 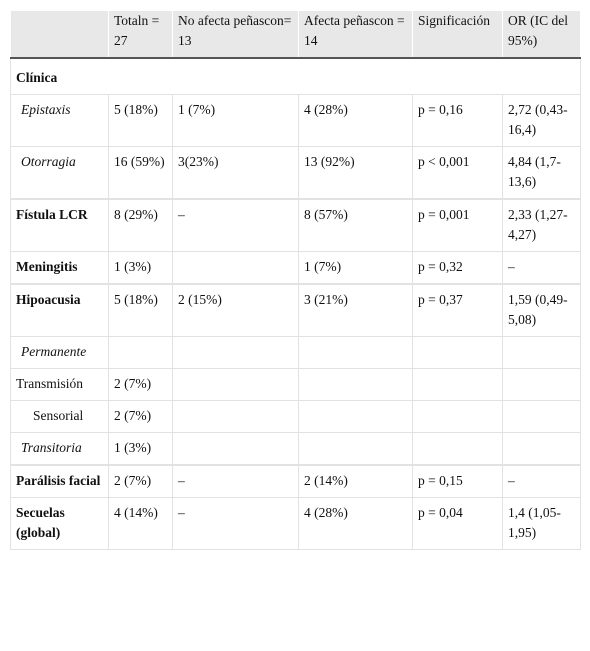 I want to click on table-cell: 1,59 (0,49-5,08), so click(x=541, y=310).